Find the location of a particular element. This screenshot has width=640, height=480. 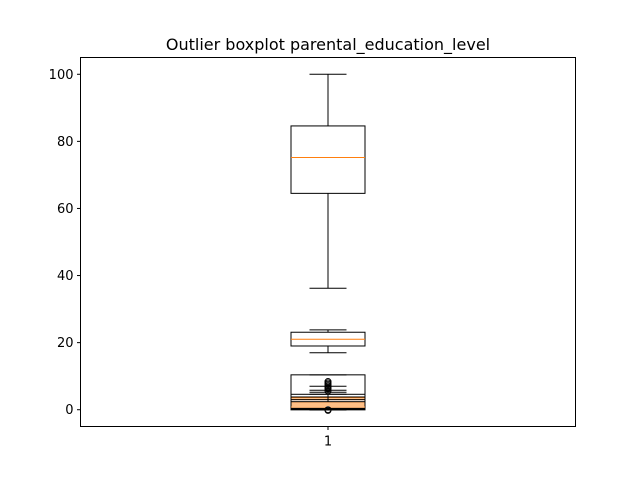

y-tick-label: 60 is located at coordinates (65, 209).